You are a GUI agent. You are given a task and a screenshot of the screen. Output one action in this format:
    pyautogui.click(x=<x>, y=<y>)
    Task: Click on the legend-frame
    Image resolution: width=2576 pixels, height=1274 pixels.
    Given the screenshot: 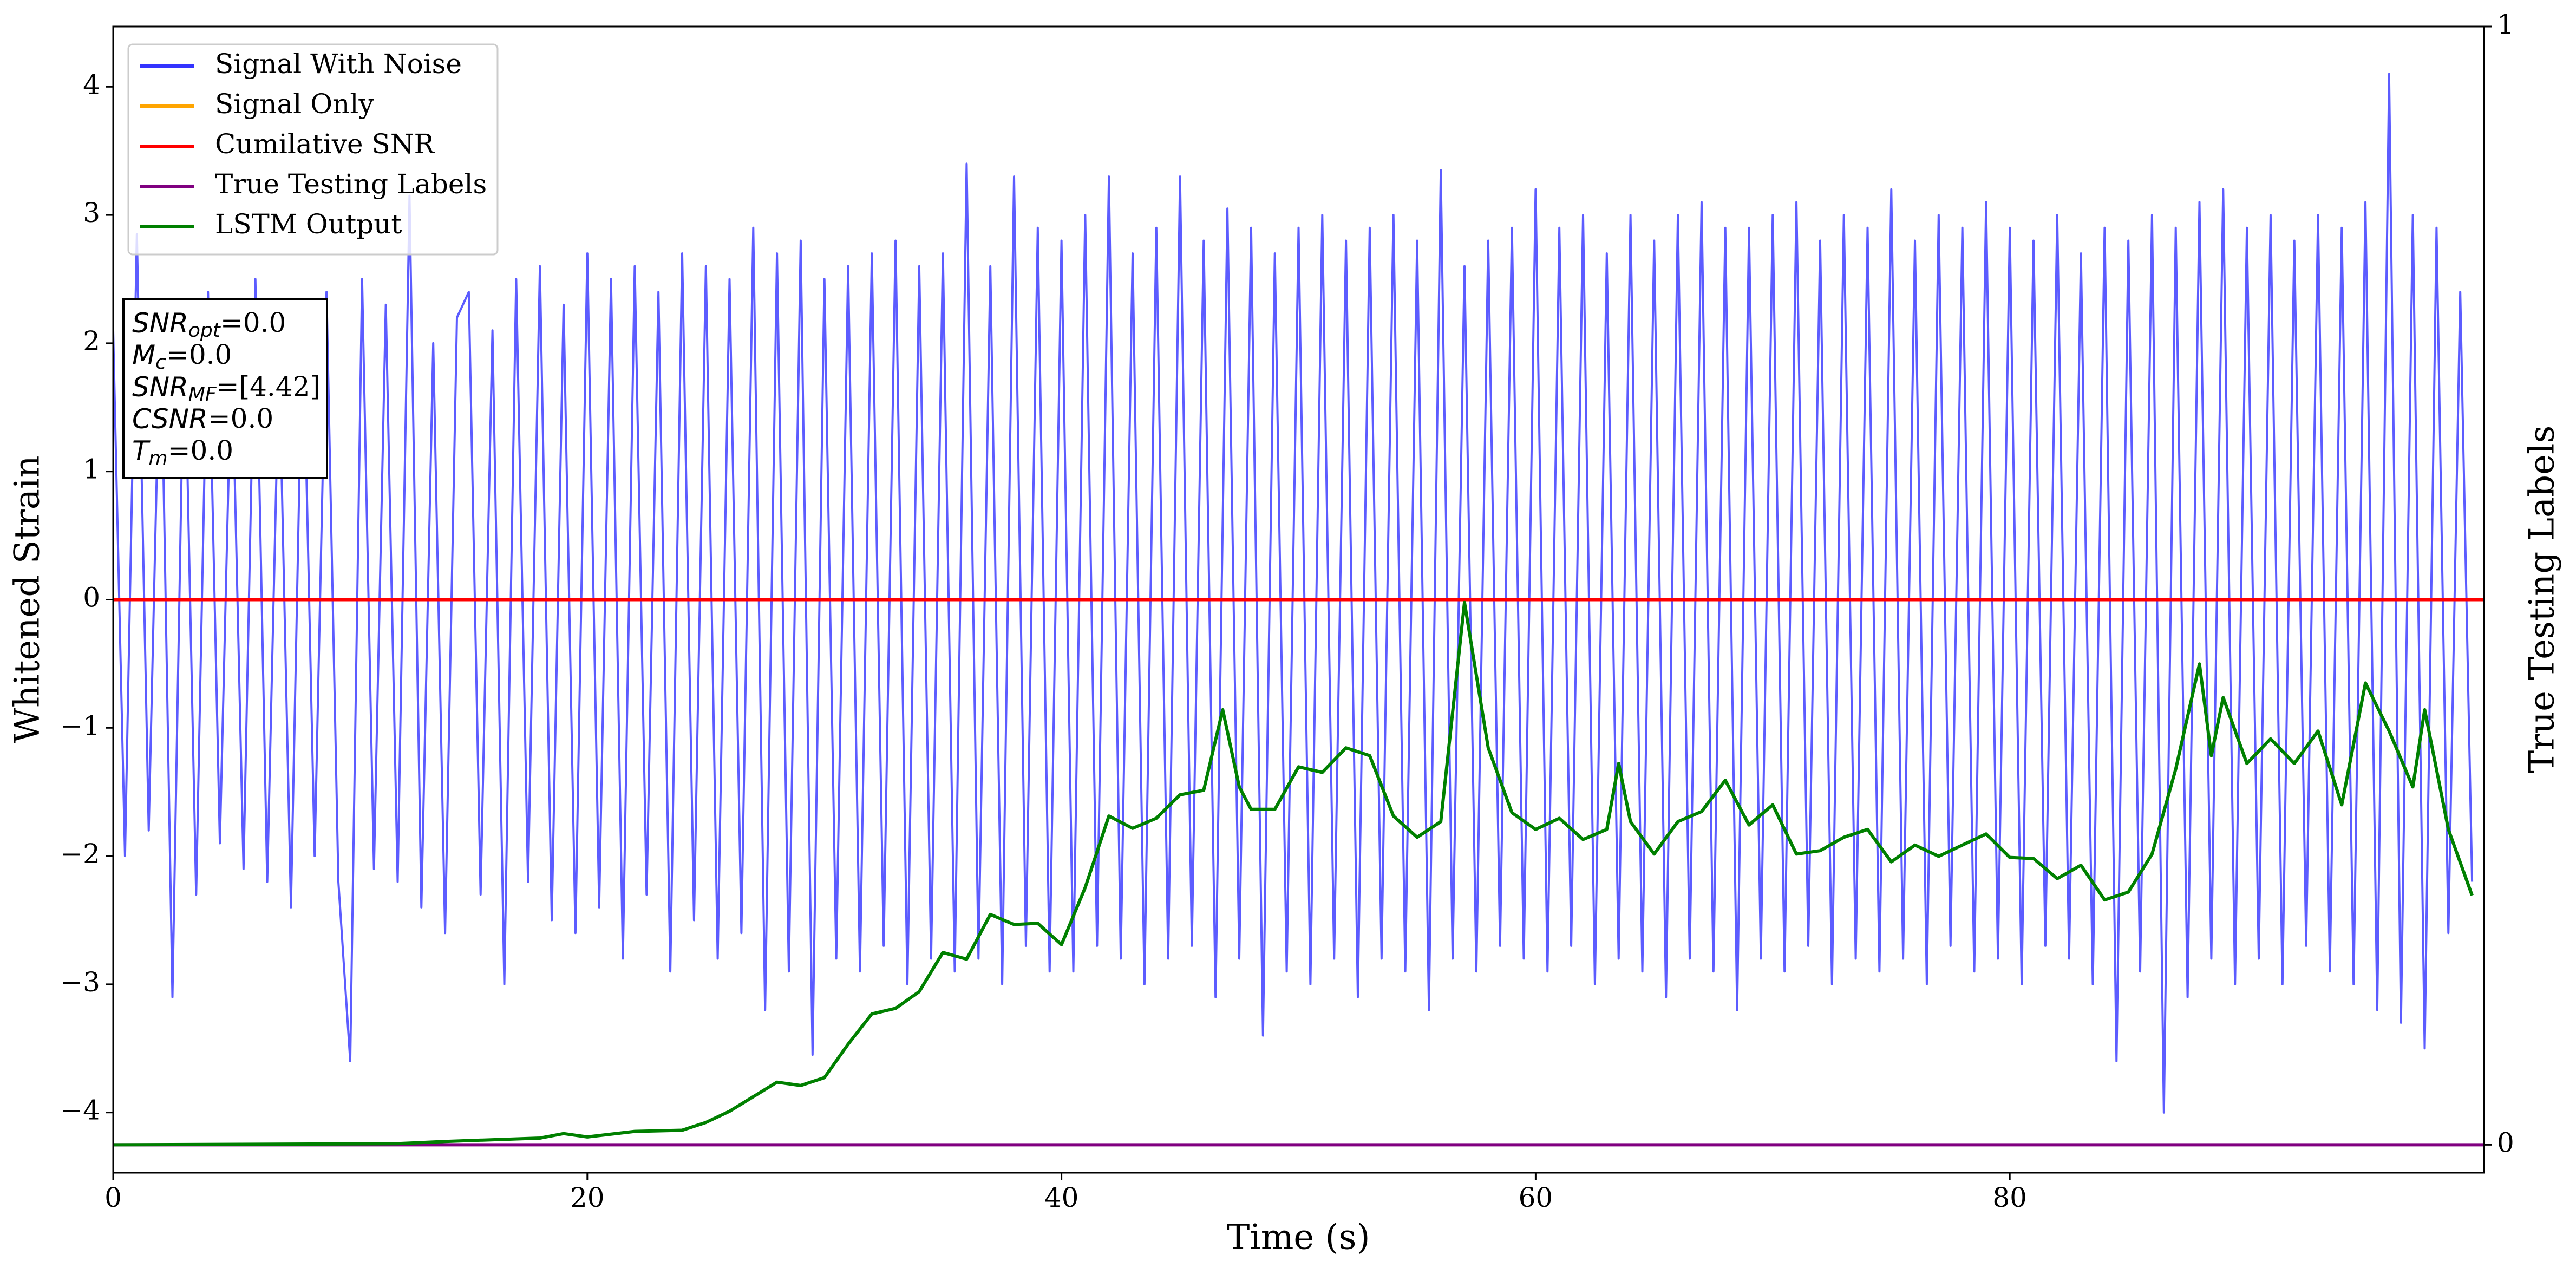 What is the action you would take?
    pyautogui.click(x=313, y=149)
    